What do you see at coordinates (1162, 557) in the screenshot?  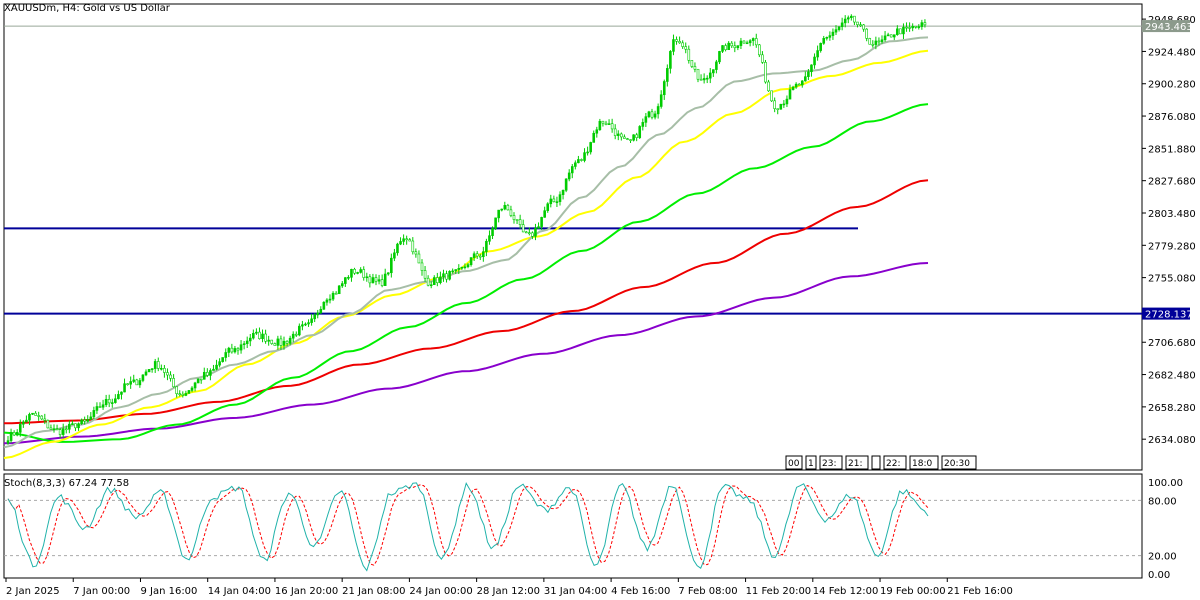 I see `stoch-level-label: 20.00` at bounding box center [1162, 557].